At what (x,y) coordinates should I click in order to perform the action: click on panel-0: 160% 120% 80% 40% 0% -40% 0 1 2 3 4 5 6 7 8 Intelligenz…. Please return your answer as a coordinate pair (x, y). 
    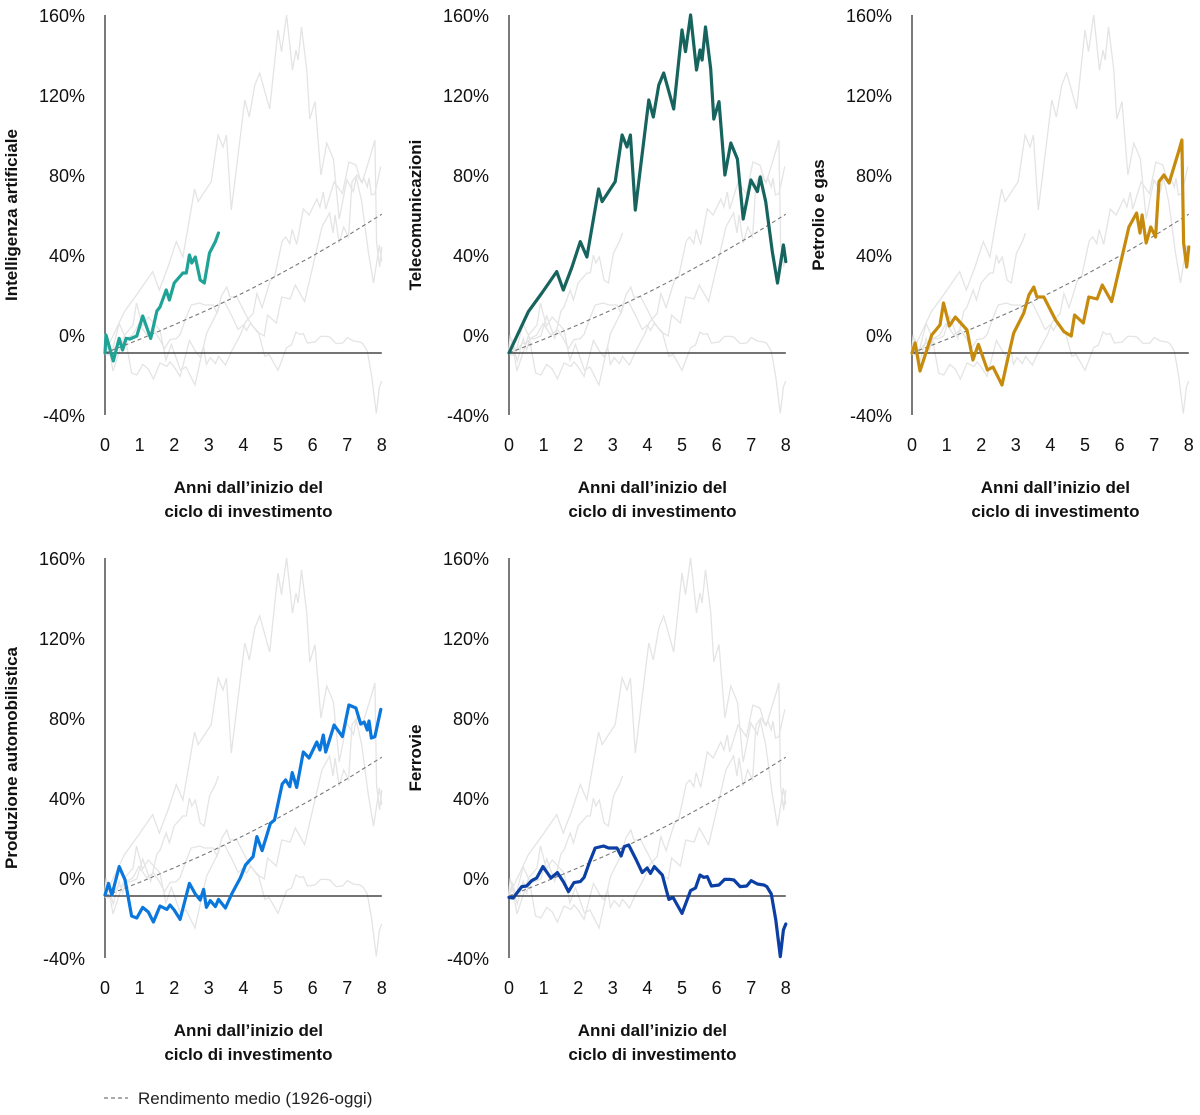
    Looking at the image, I should click on (194, 263).